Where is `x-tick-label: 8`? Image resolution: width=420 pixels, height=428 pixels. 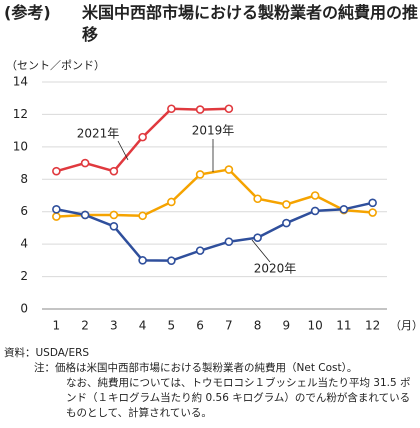 x-tick-label: 8 is located at coordinates (258, 326).